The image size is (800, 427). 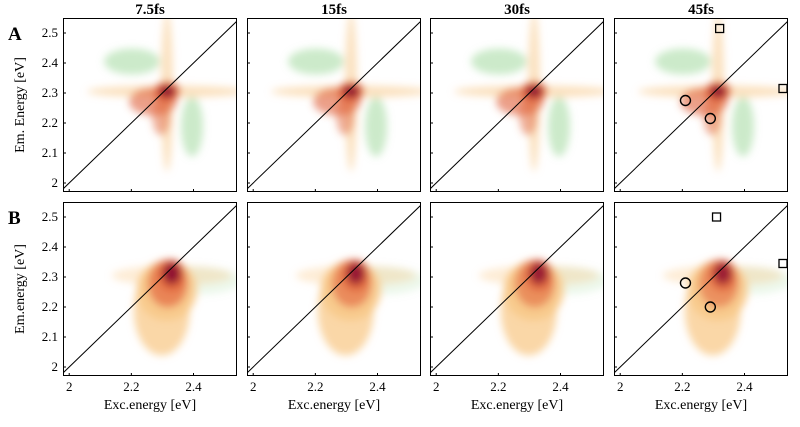 I want to click on column-title: 30fs, so click(x=517, y=10).